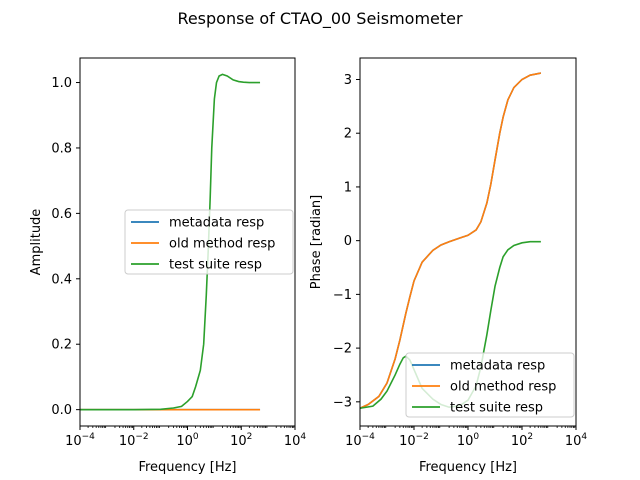 Image resolution: width=640 pixels, height=480 pixels. Describe the element at coordinates (342, 402) in the screenshot. I see `y-tick-label: −3` at that location.